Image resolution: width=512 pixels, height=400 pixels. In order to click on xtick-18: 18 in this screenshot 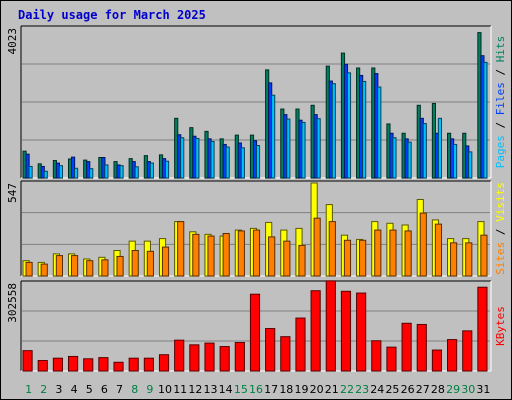, I will do `click(286, 389)`.